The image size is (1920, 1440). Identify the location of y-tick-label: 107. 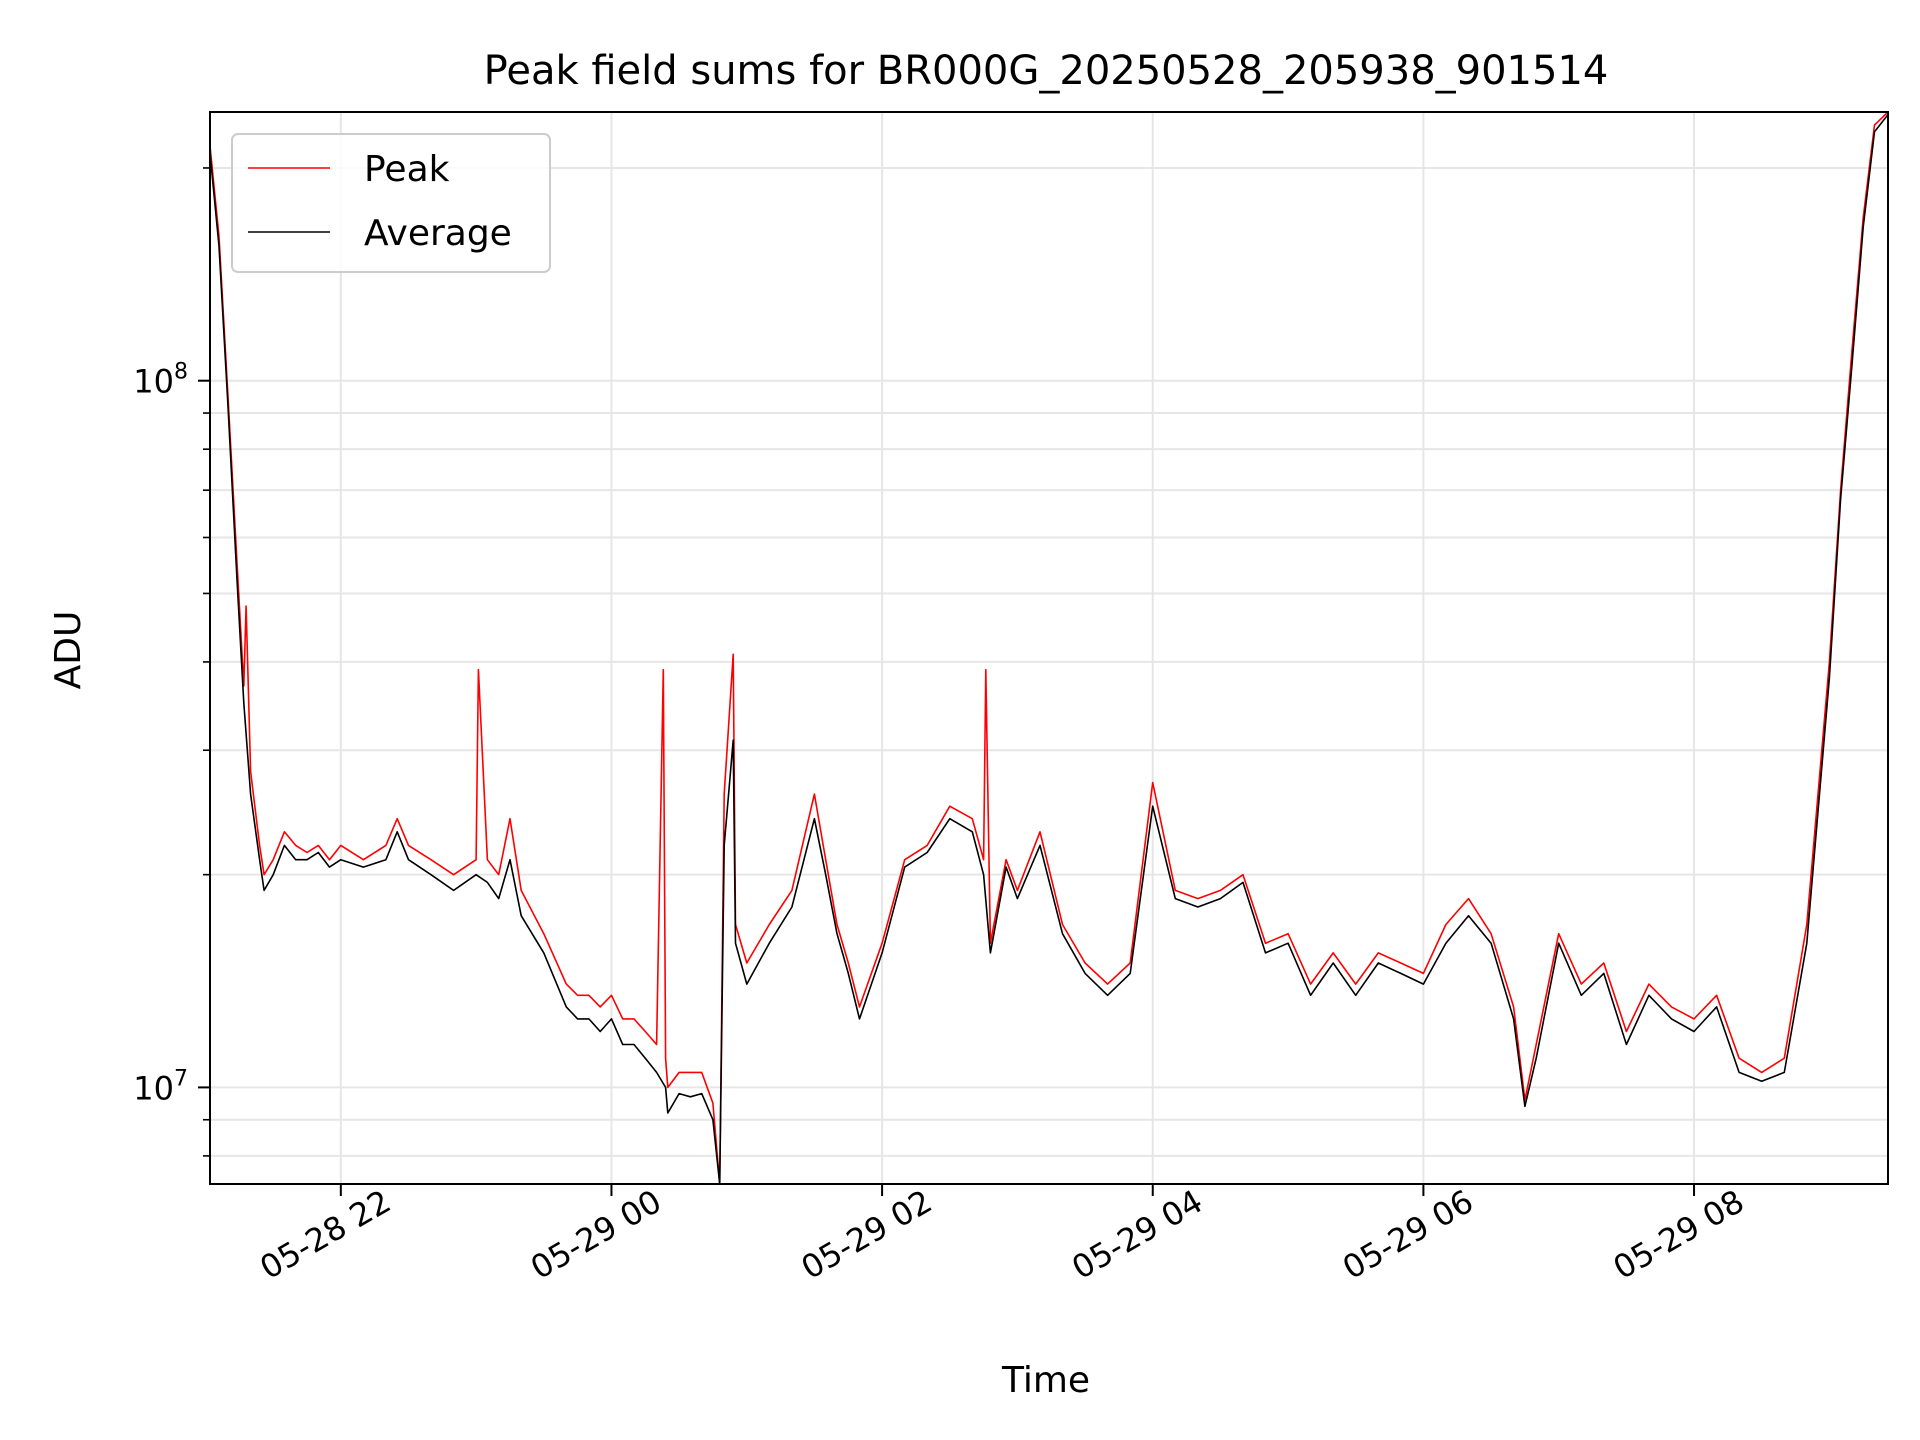
(160, 1086).